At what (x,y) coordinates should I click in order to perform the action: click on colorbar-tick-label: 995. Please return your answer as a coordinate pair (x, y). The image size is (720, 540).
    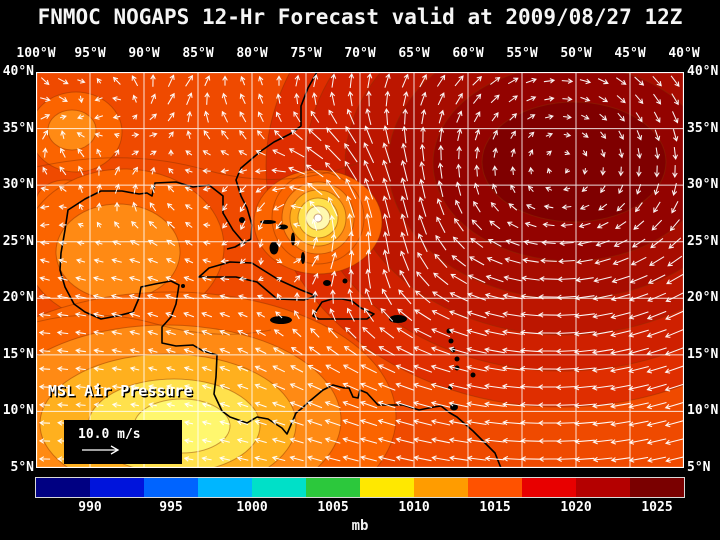
    Looking at the image, I should click on (171, 507).